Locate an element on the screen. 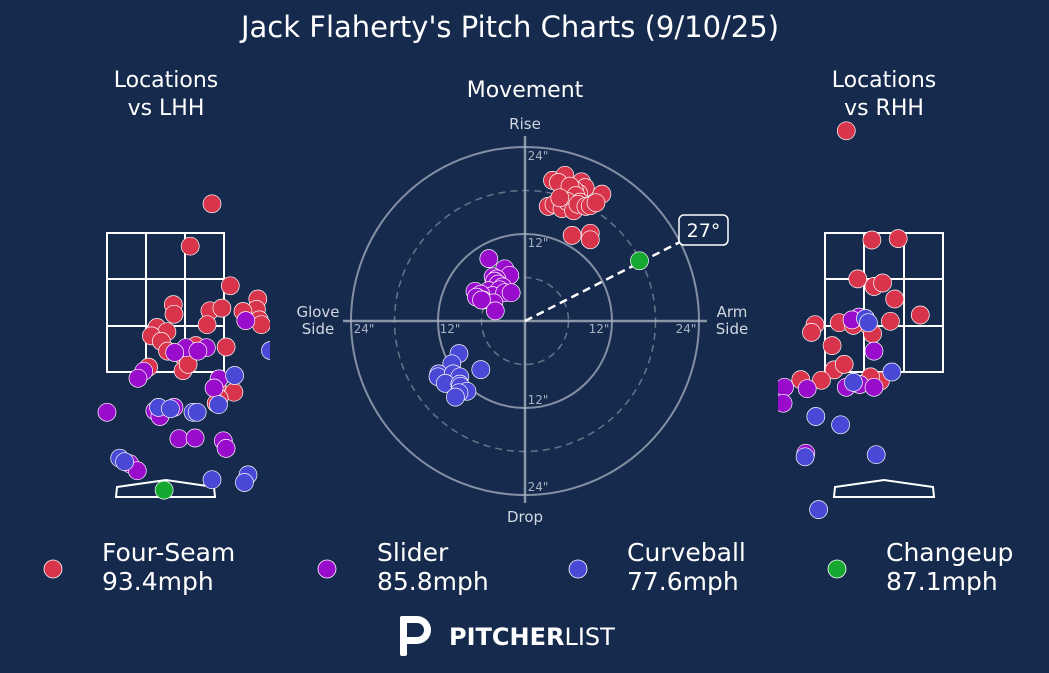  lhh-title-line-1: Locations is located at coordinates (166, 80).